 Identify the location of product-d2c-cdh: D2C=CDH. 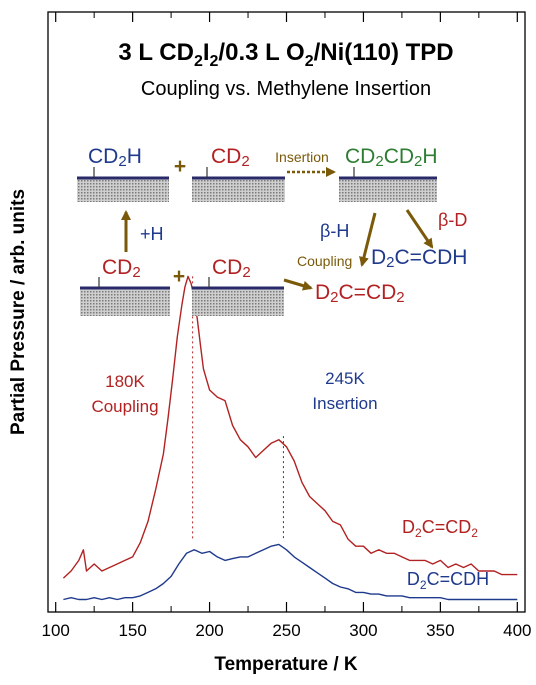
(419, 258).